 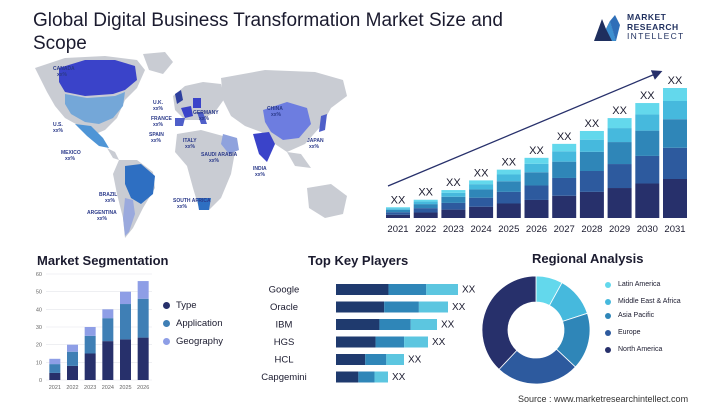 I want to click on players-title: Top Key Players, so click(x=358, y=260).